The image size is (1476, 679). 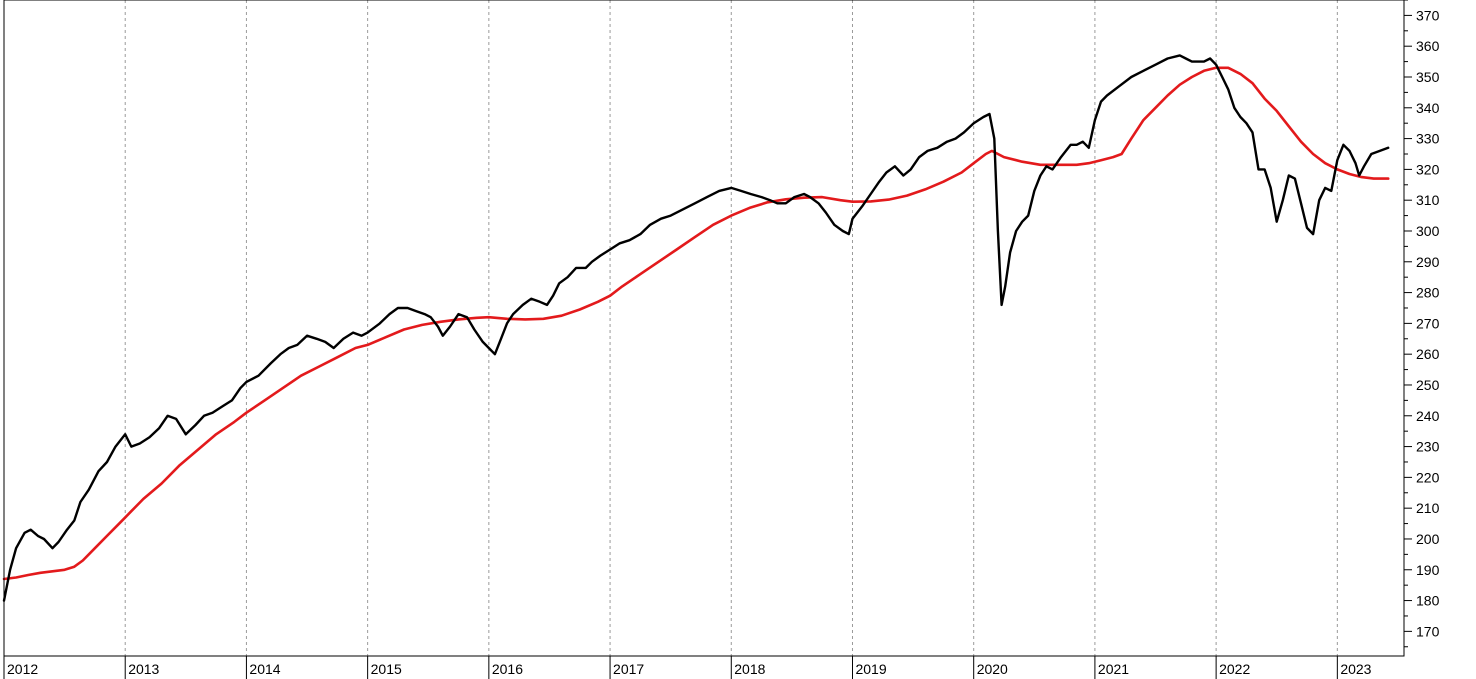 I want to click on y-tick-label-240: 240, so click(x=1428, y=416).